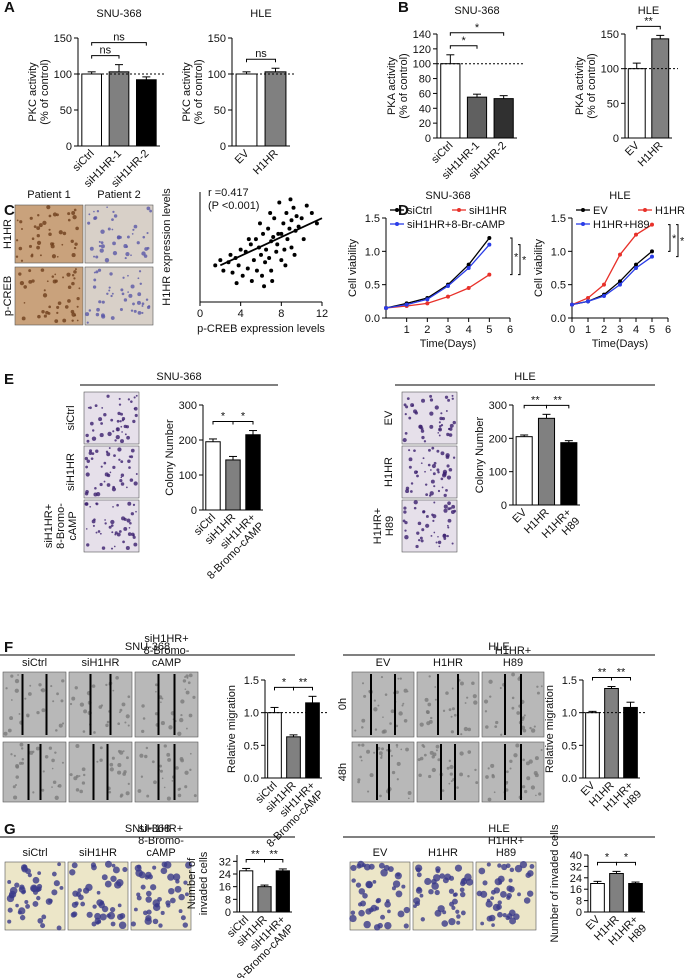  What do you see at coordinates (407, 330) in the screenshot?
I see `x-tick-label: 1` at bounding box center [407, 330].